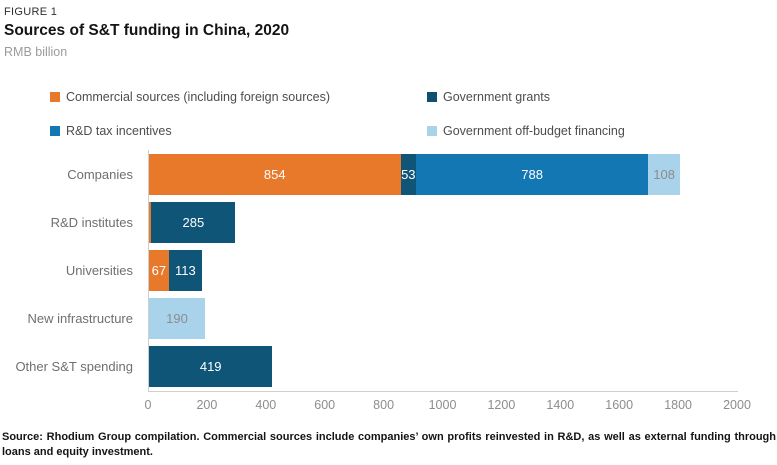  Describe the element at coordinates (36, 52) in the screenshot. I see `axis-units-subtitle: RMB billion` at that location.